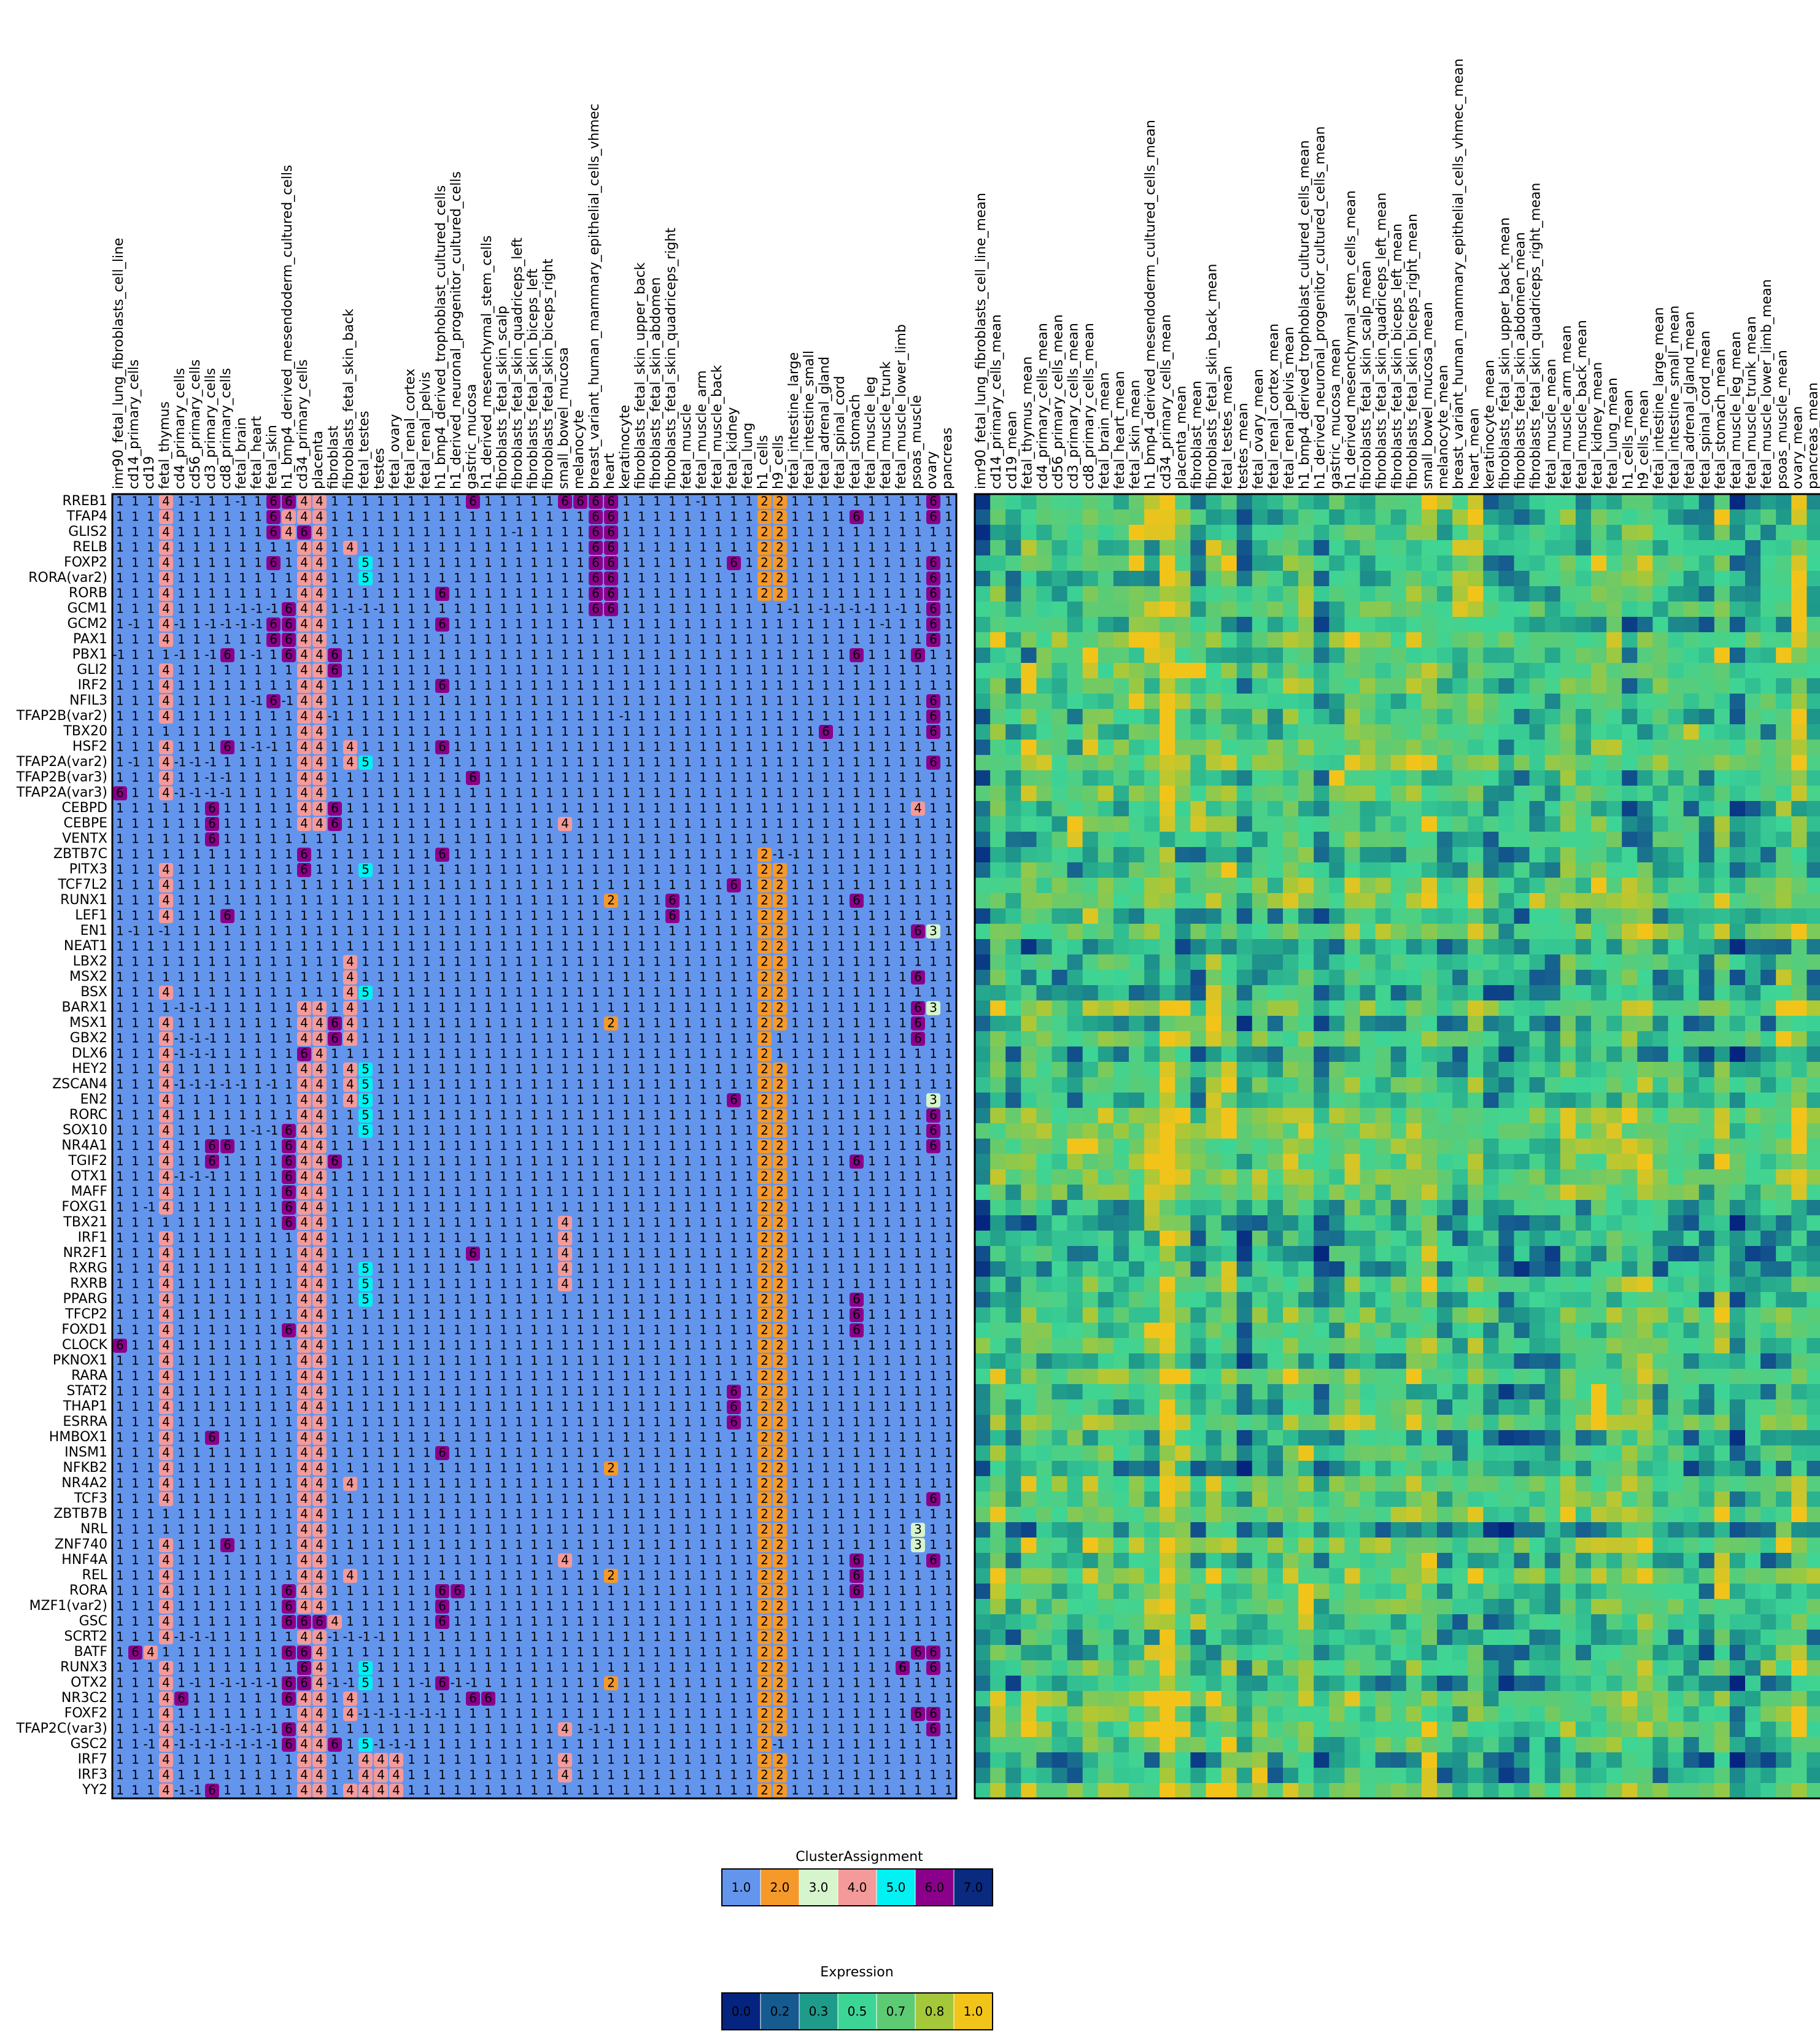 This screenshot has height=2031, width=1820. What do you see at coordinates (93, 1100) in the screenshot?
I see `row-label-en2: EN2` at bounding box center [93, 1100].